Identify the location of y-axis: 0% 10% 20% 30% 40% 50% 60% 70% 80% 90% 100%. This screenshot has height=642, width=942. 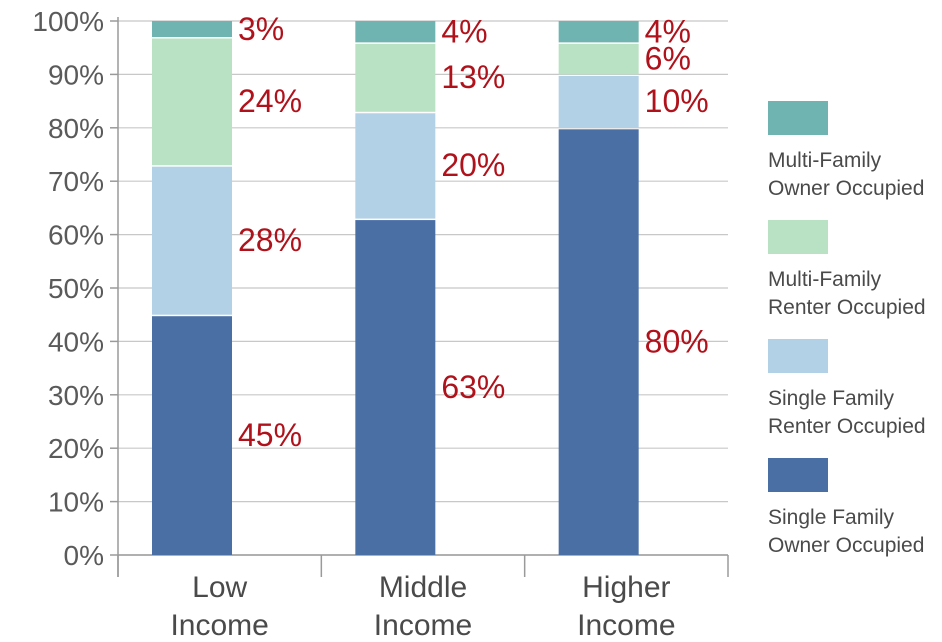
(75, 291).